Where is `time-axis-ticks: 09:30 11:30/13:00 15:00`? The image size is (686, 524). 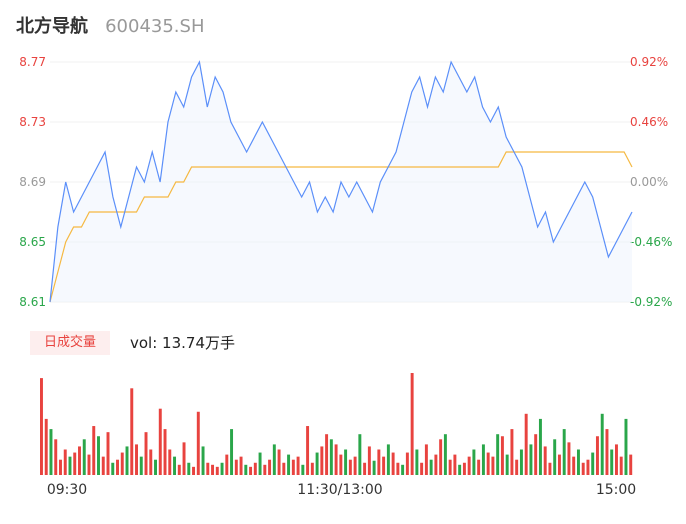
time-axis-ticks: 09:30 11:30/13:00 15:00 is located at coordinates (341, 490).